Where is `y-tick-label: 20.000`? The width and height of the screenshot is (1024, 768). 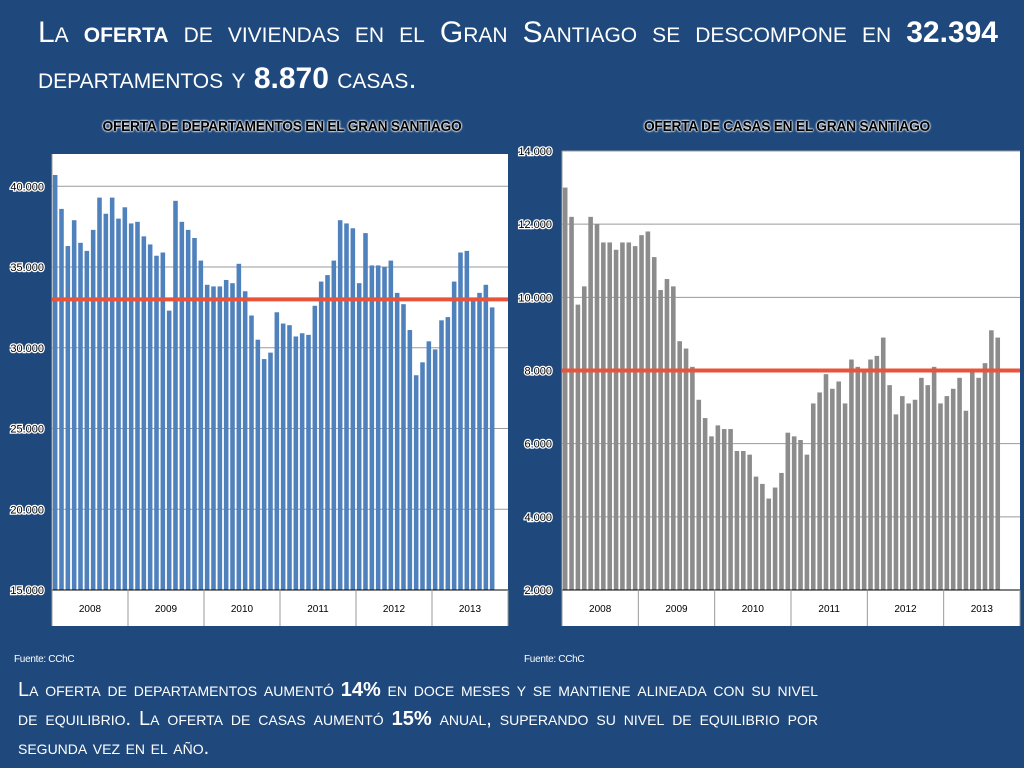 y-tick-label: 20.000 is located at coordinates (27, 510).